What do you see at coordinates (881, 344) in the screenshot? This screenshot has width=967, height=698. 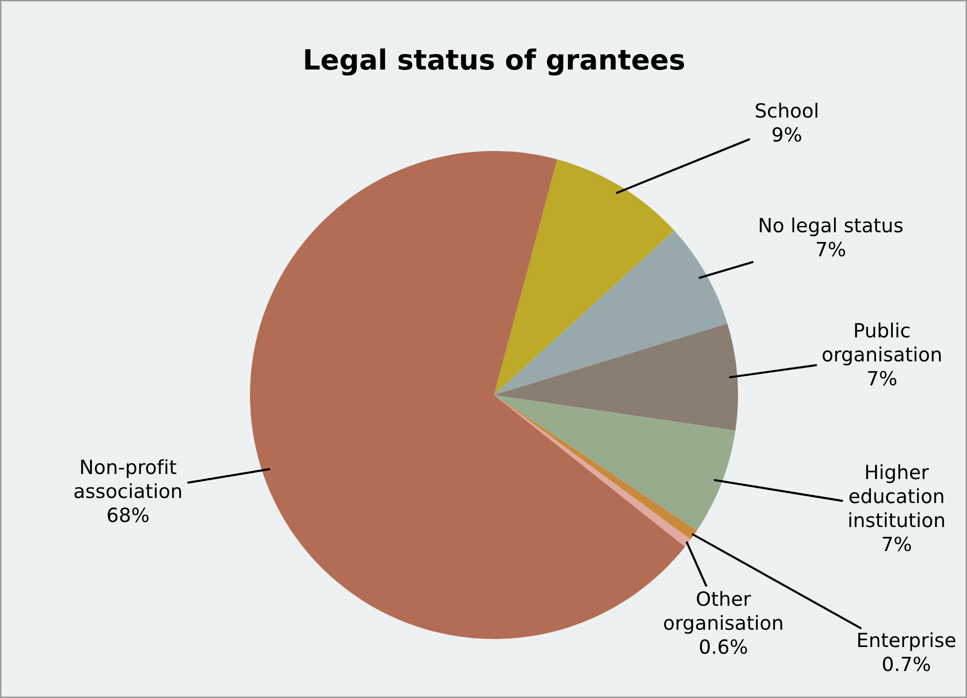 I see `slice-label: Public organisation` at bounding box center [881, 344].